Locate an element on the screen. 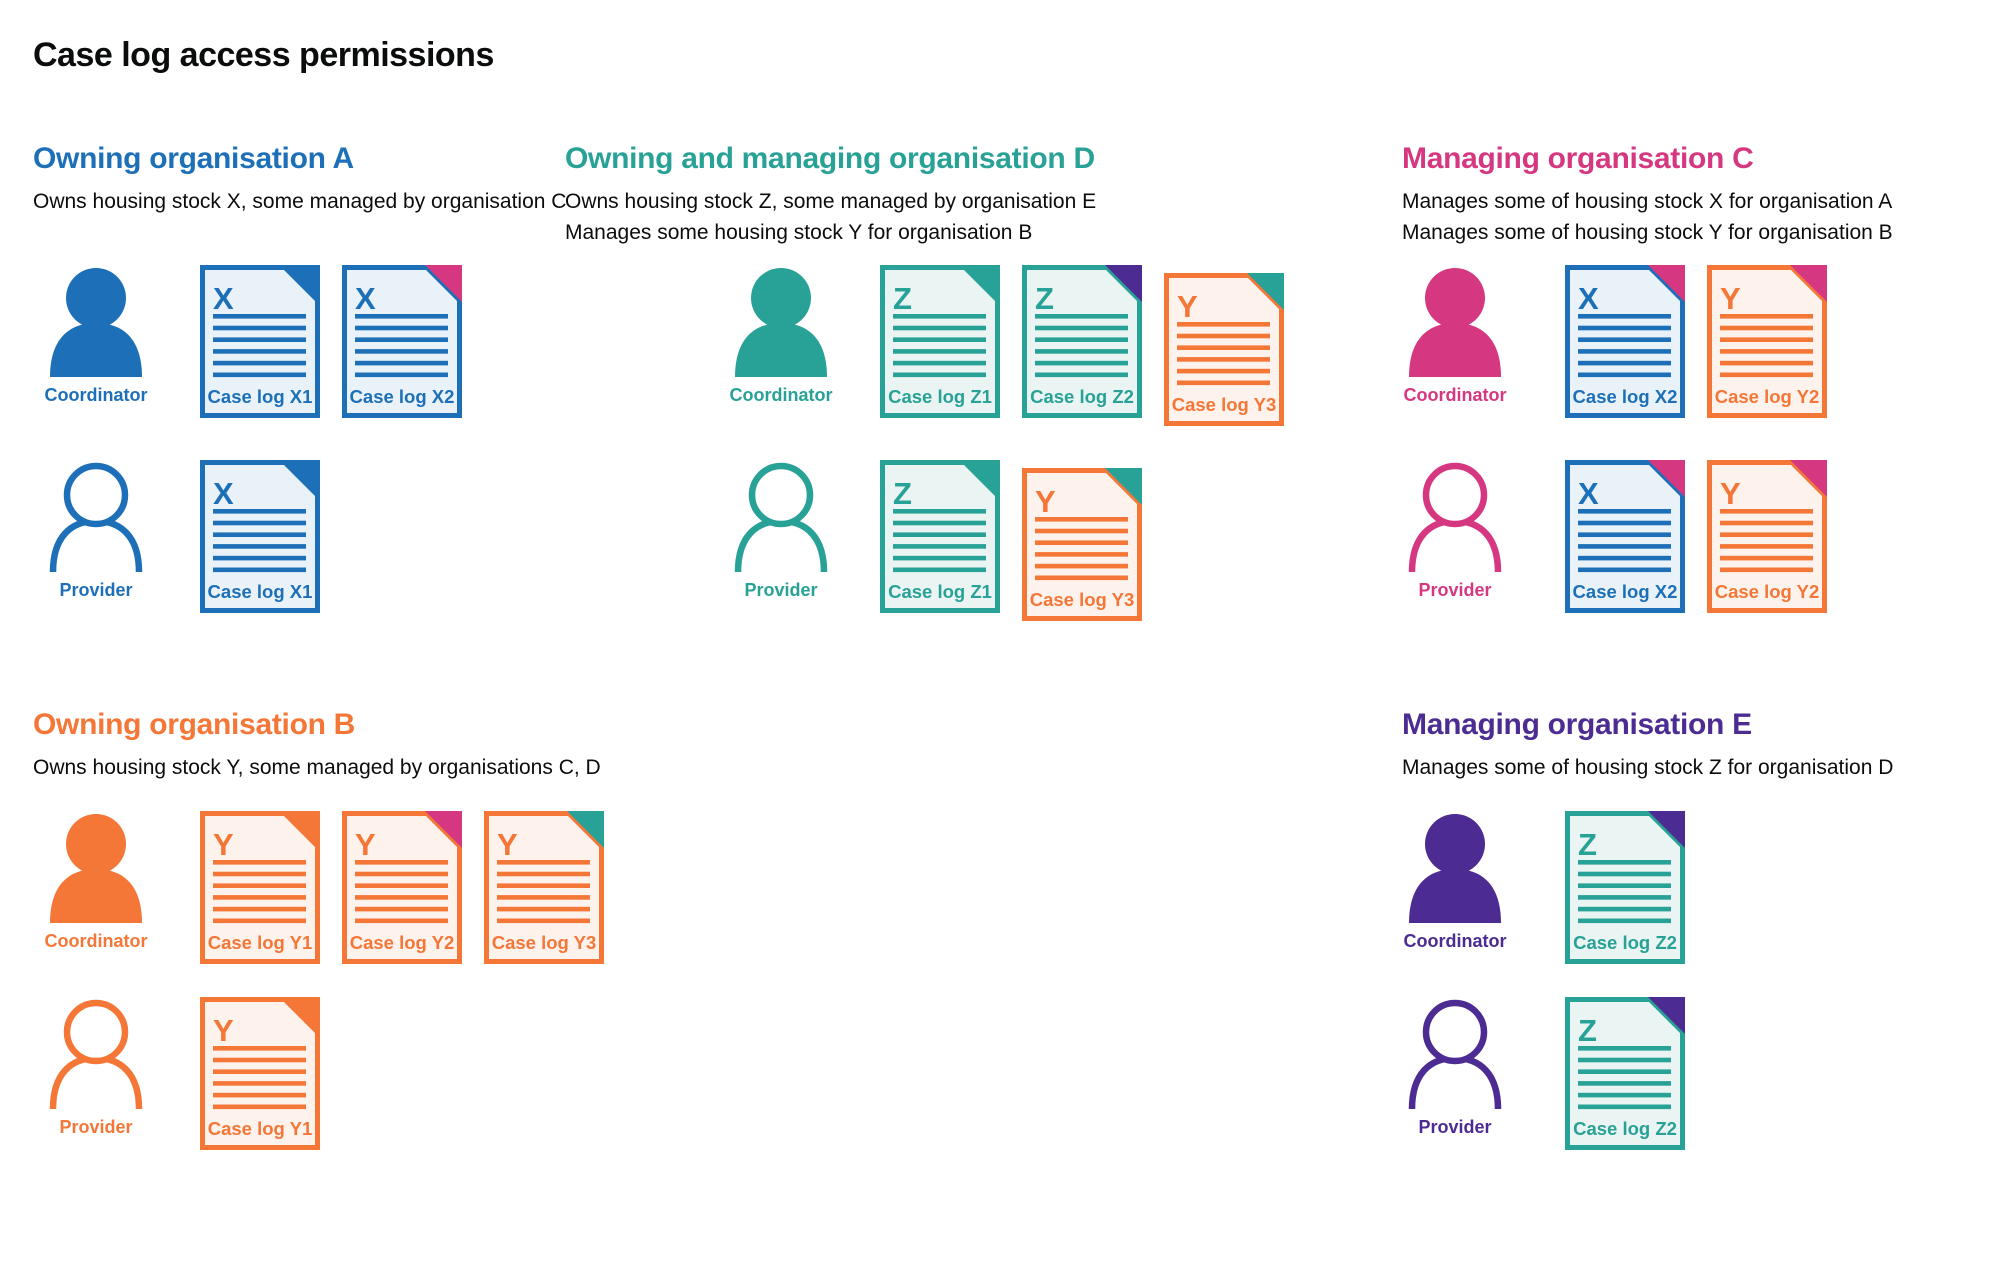 This screenshot has width=2000, height=1280. case-log-document: Z Case log Z2 is located at coordinates (1082, 341).